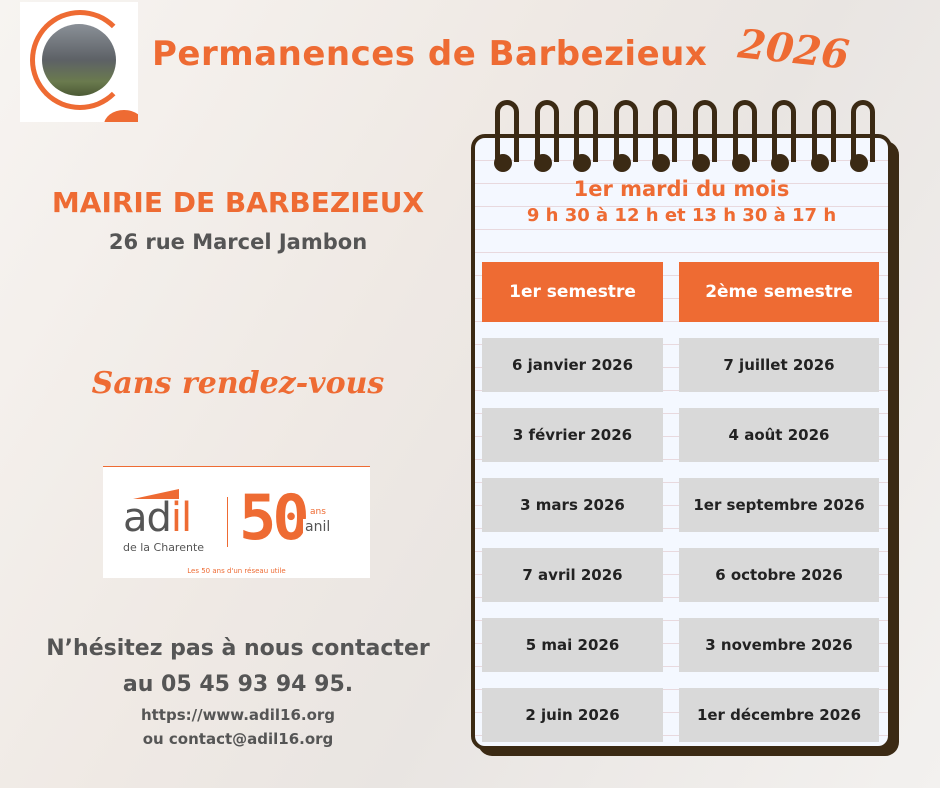  What do you see at coordinates (793, 49) in the screenshot?
I see `year-label: 2026` at bounding box center [793, 49].